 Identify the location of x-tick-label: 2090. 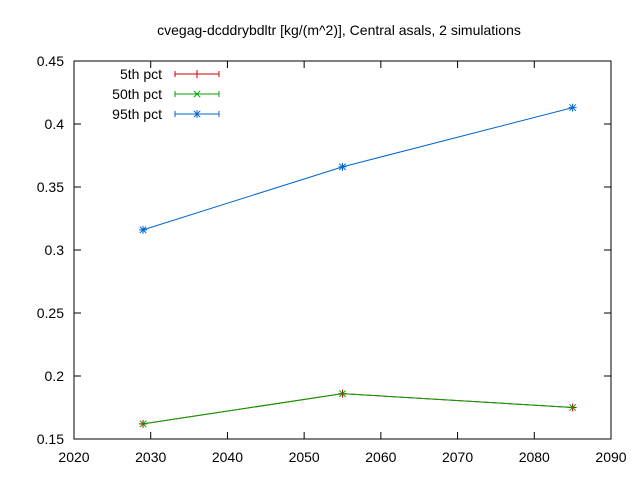
(610, 457).